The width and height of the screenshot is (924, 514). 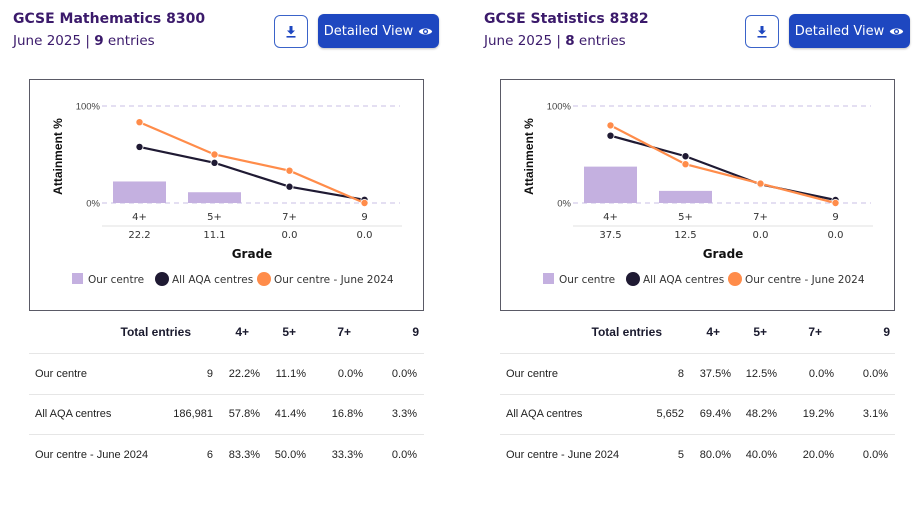 What do you see at coordinates (715, 373) in the screenshot?
I see `cell-4: 37.5%` at bounding box center [715, 373].